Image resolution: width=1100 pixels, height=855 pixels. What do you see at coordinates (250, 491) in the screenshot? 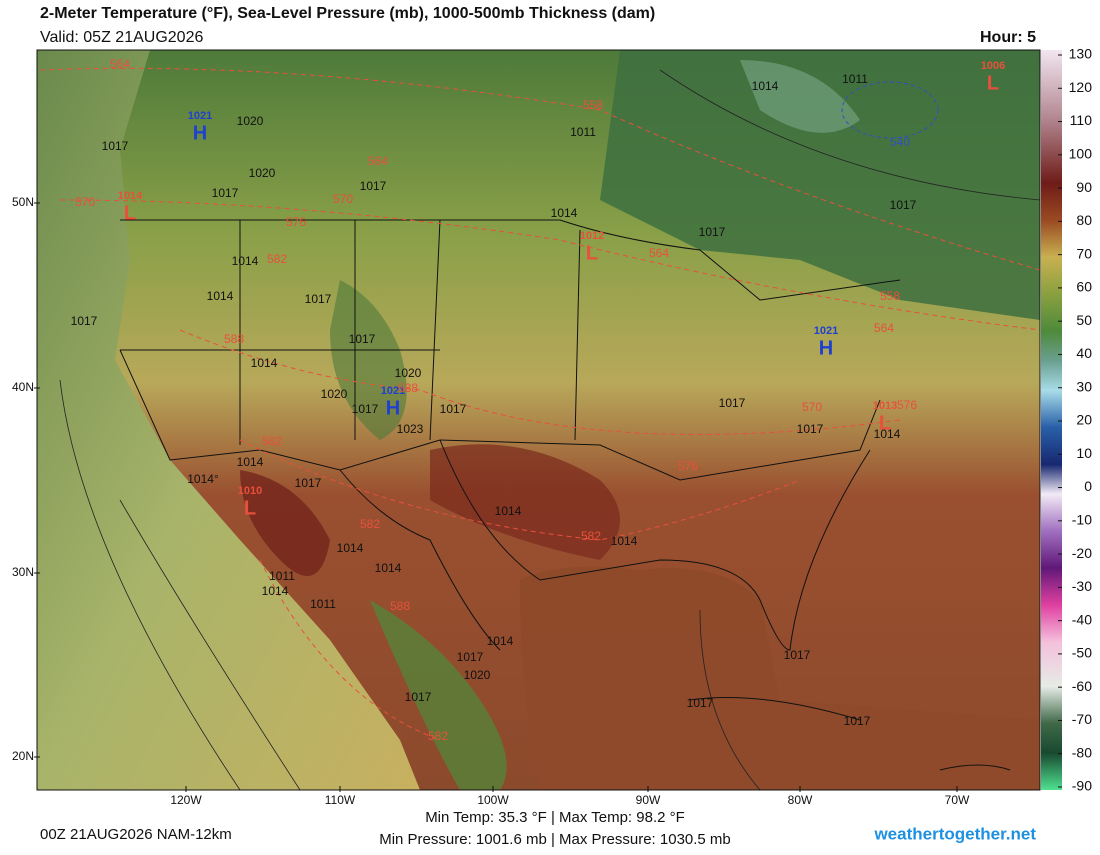
I see `pressure-value: 1010` at bounding box center [250, 491].